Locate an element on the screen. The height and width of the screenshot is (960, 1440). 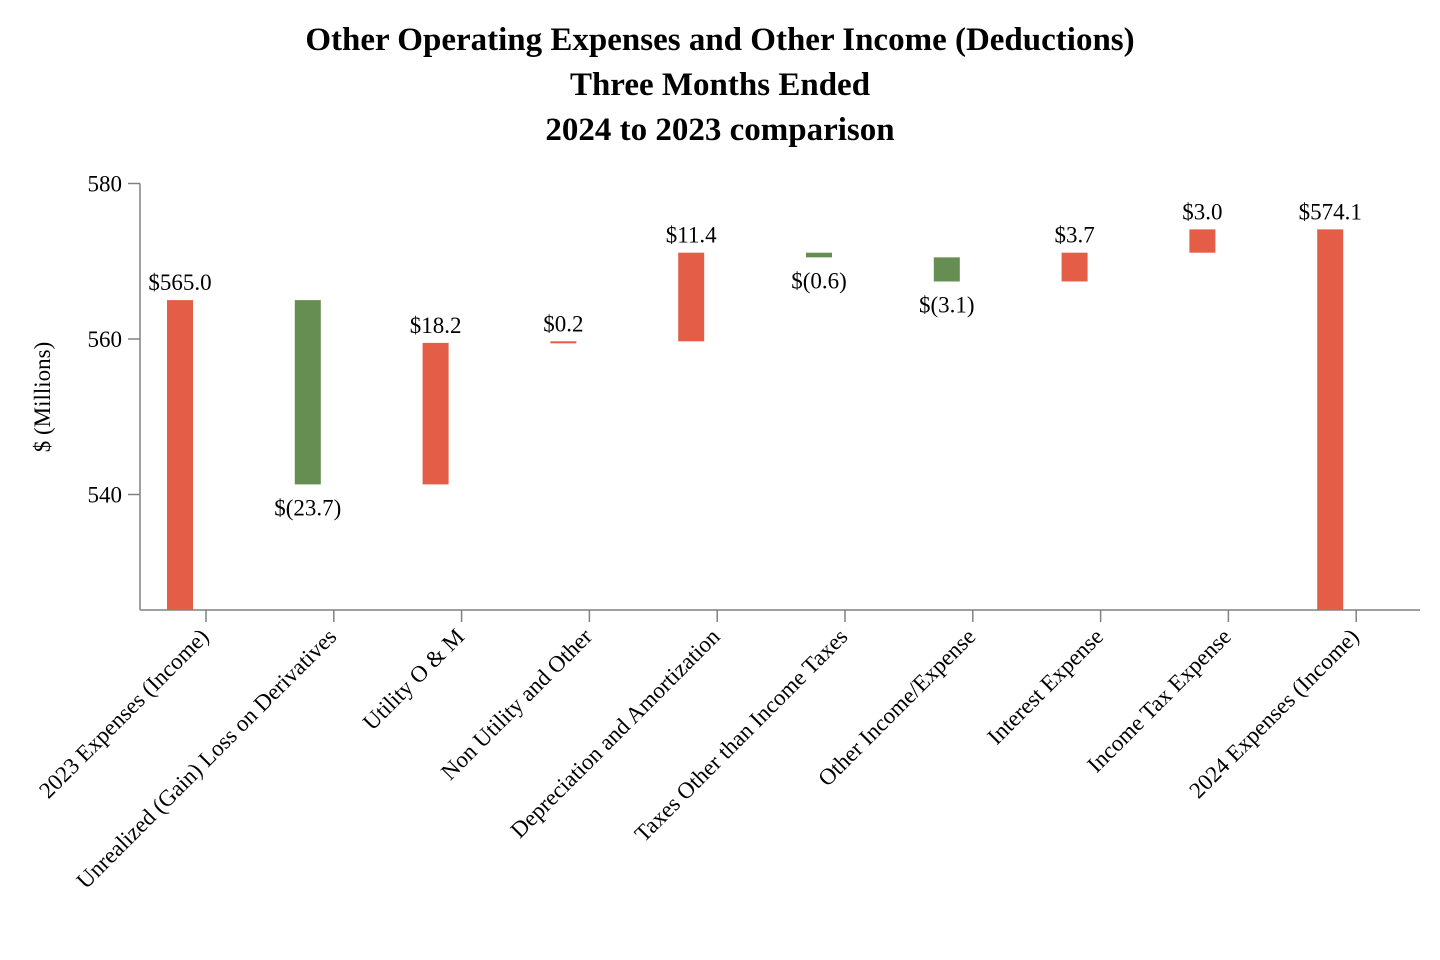
x-tick-label-3: Utility O & M is located at coordinates (413, 679).